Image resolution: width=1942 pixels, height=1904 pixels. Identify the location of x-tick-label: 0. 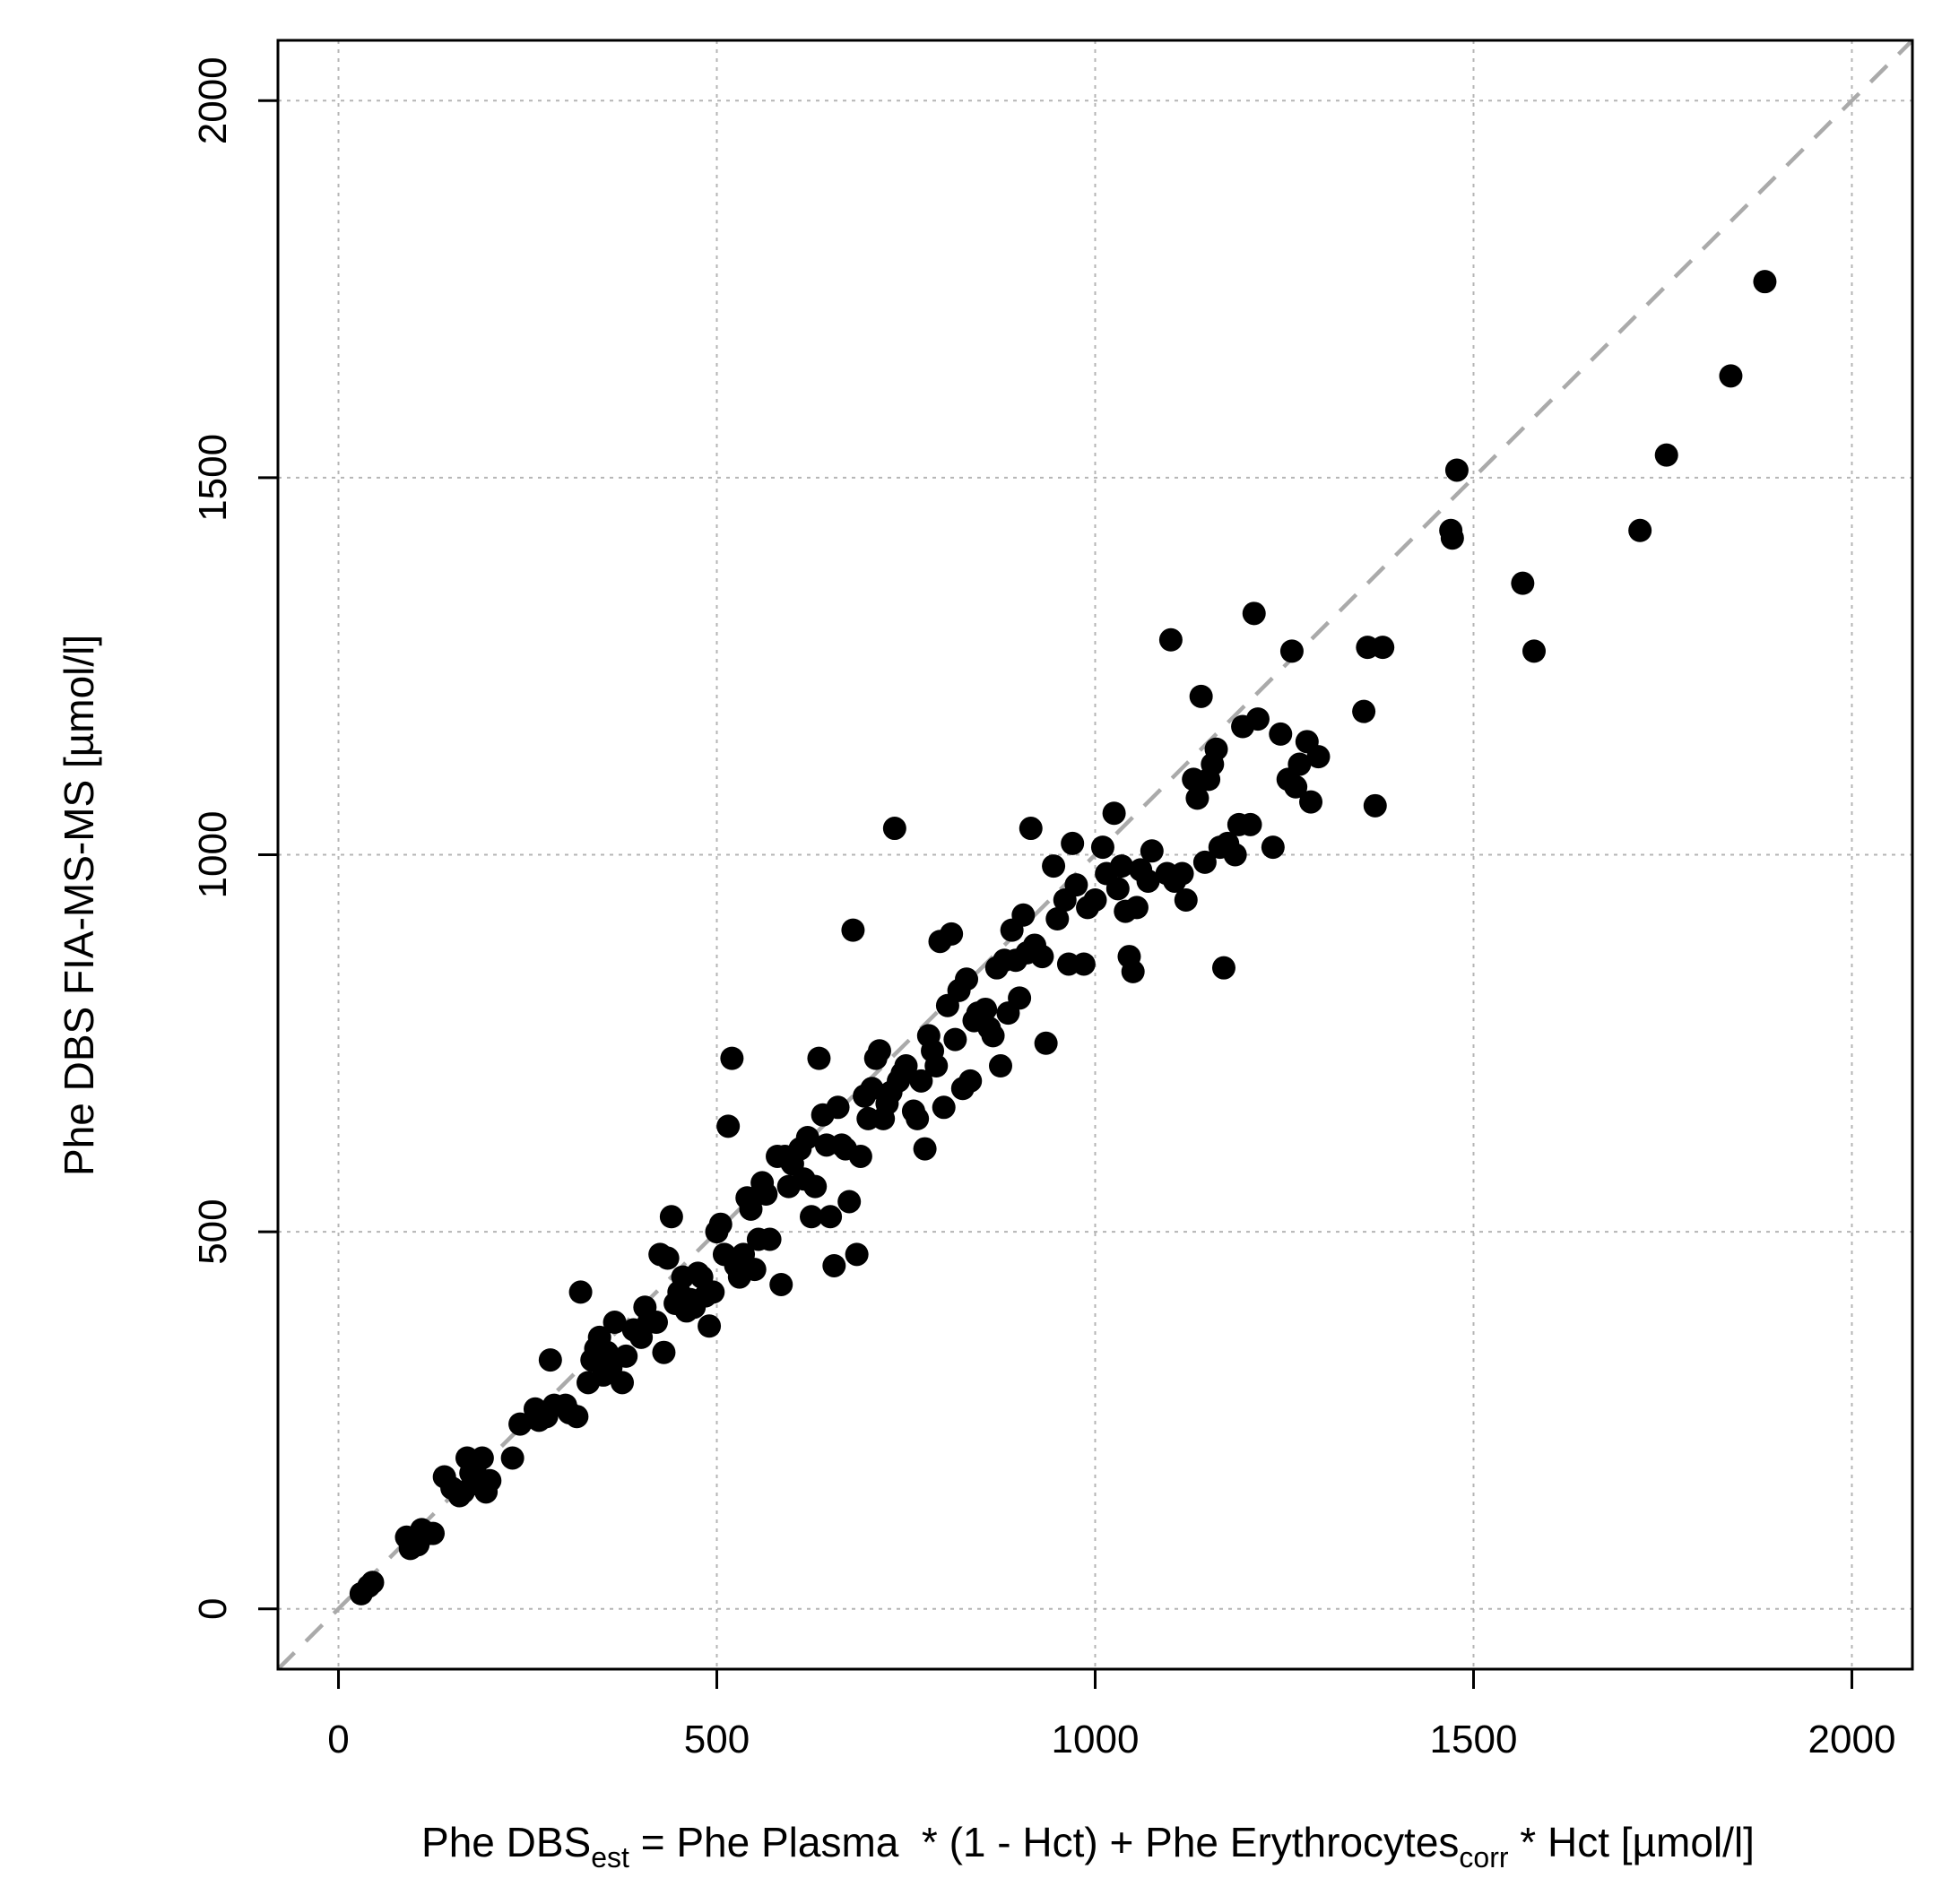
(338, 1740).